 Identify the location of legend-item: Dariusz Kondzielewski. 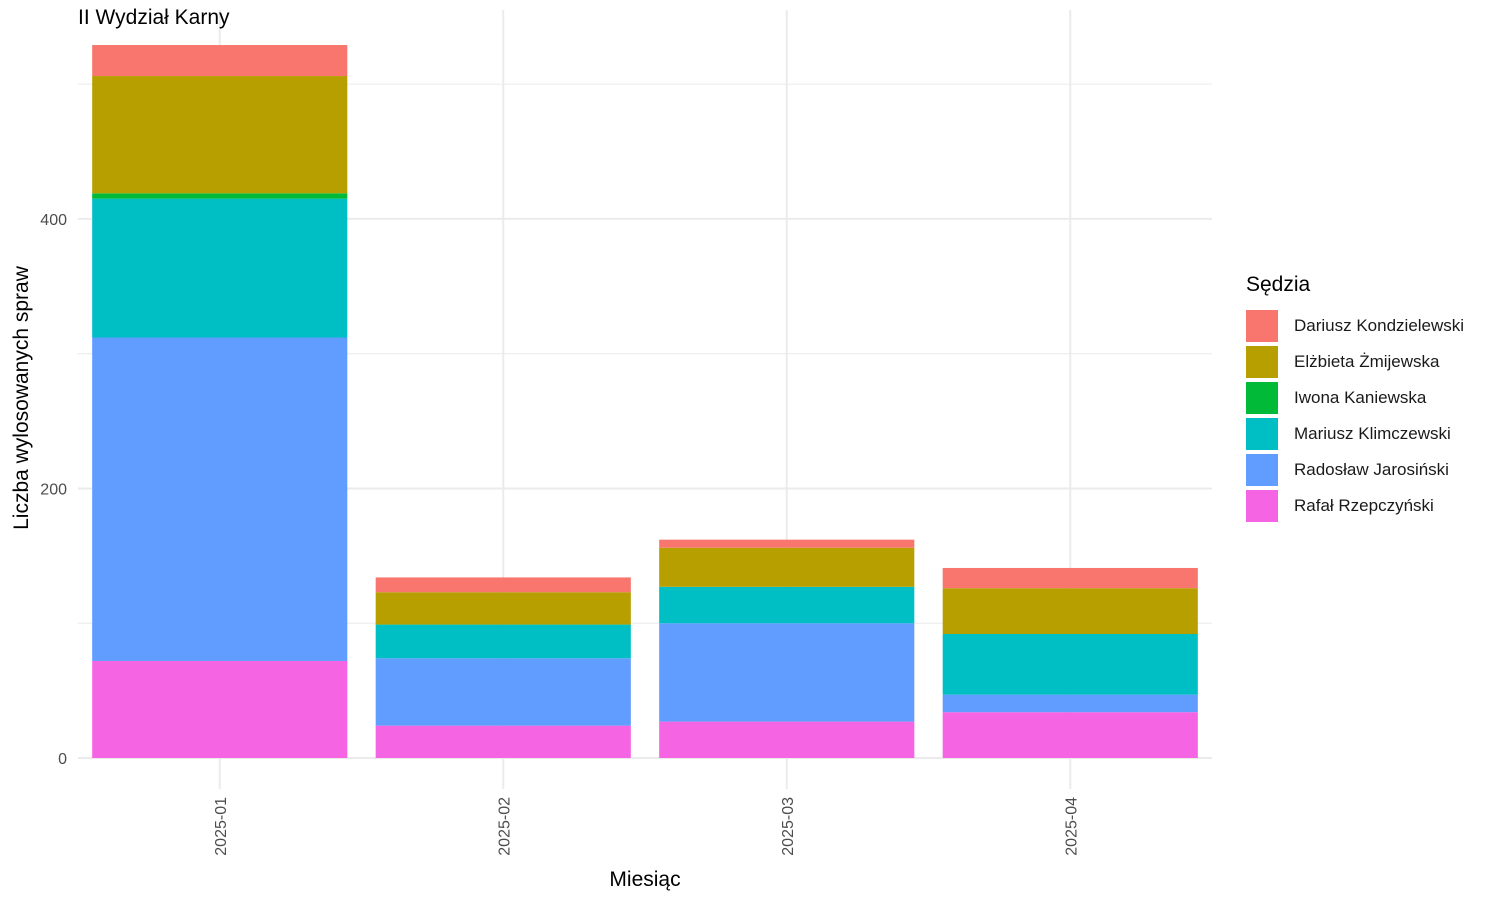
(1355, 326).